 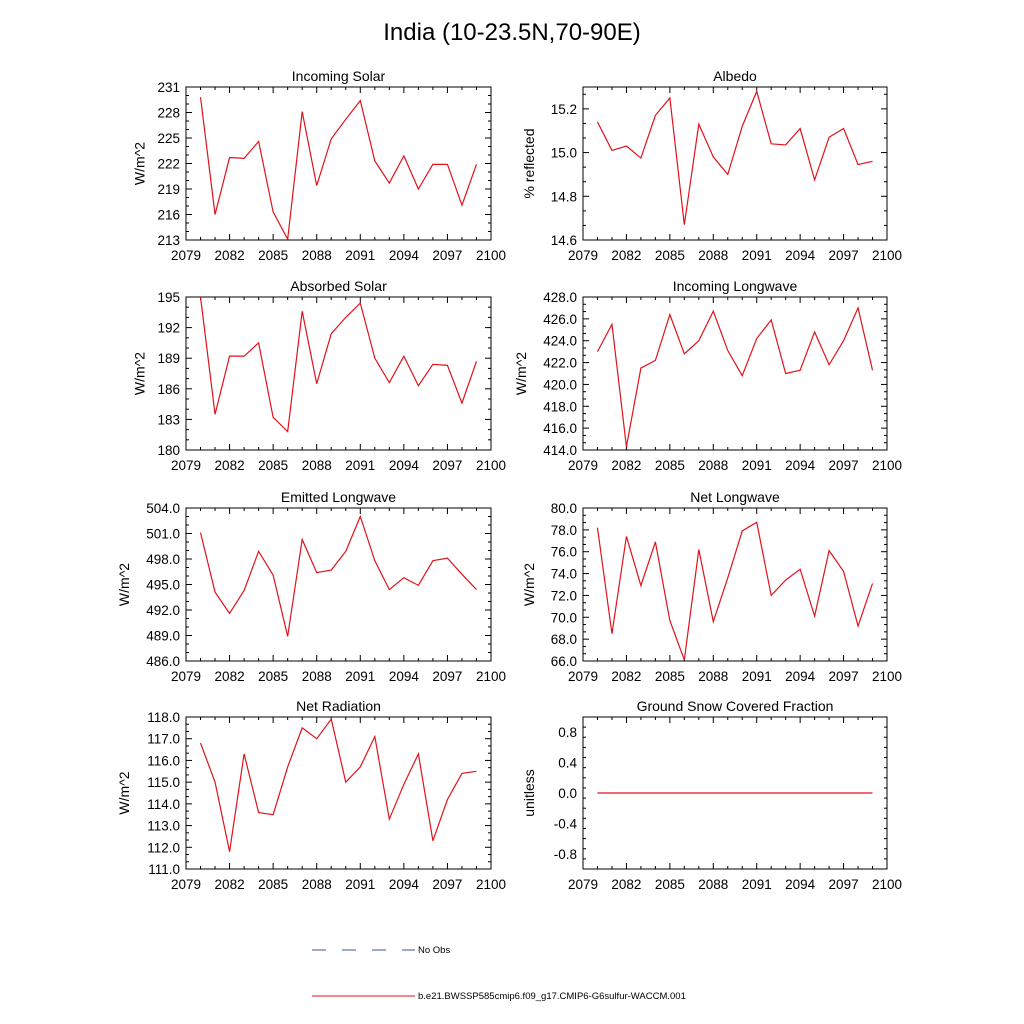 What do you see at coordinates (560, 297) in the screenshot?
I see `y-tick-label: 428.0` at bounding box center [560, 297].